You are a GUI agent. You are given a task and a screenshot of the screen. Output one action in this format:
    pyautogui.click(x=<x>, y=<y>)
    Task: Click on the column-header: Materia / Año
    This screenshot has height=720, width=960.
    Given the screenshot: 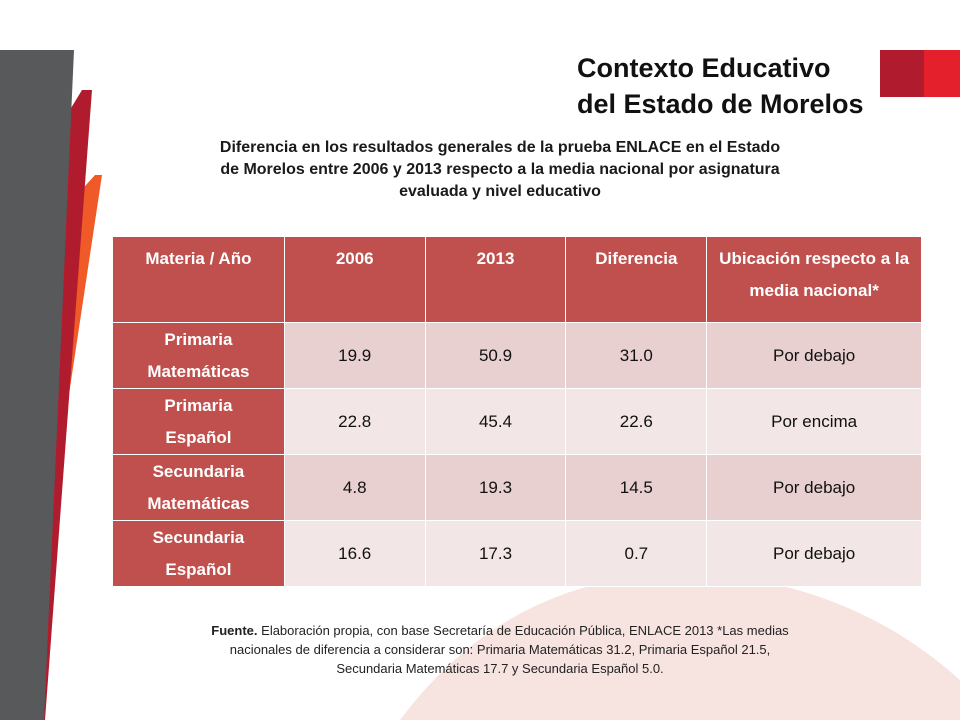 What is the action you would take?
    pyautogui.click(x=198, y=279)
    